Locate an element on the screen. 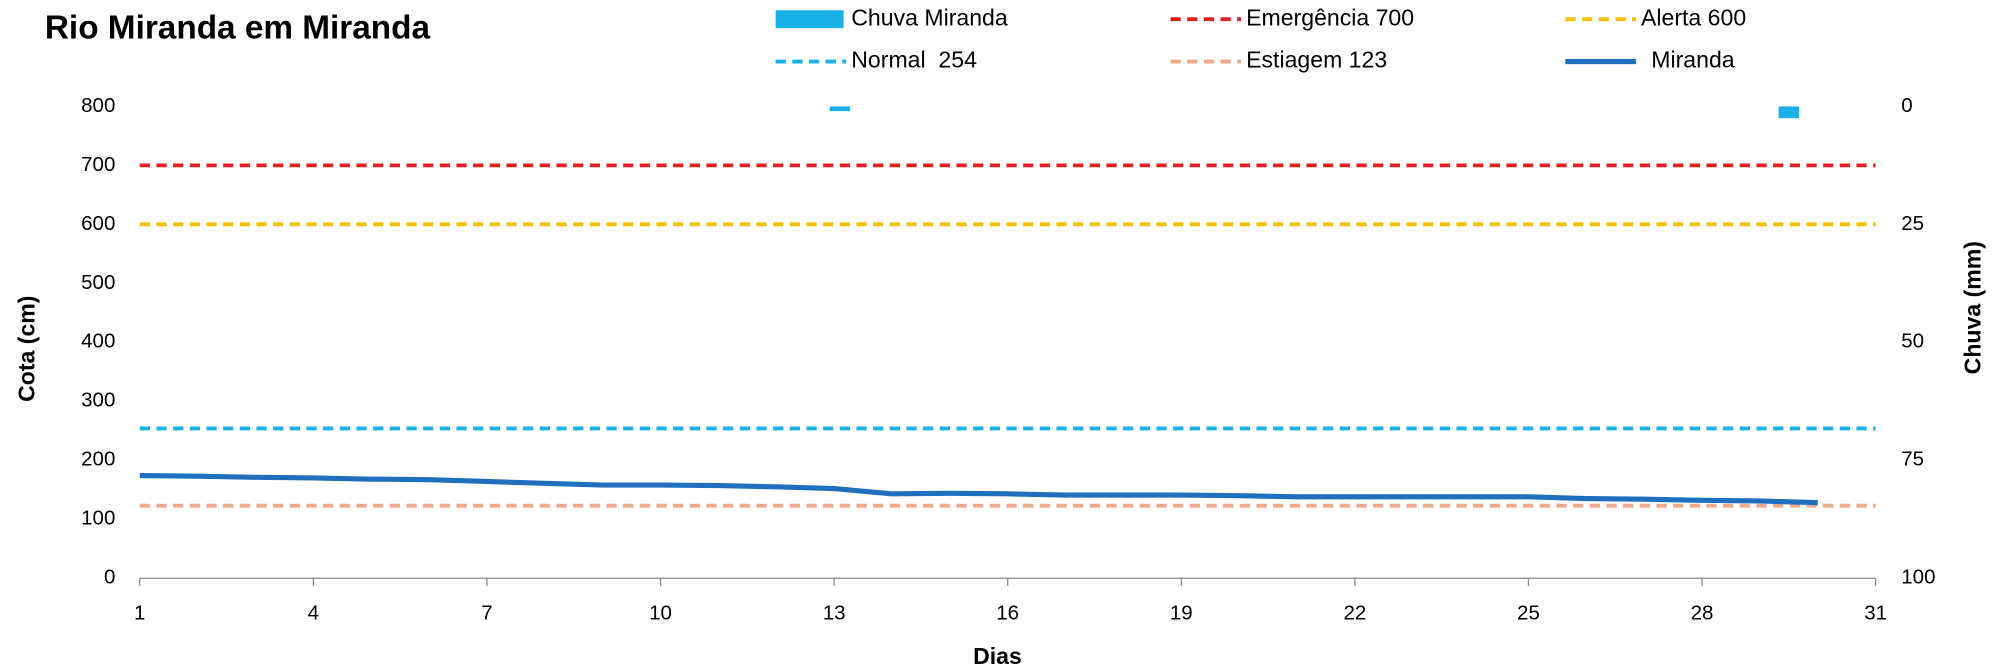 This screenshot has width=2000, height=672. y-tick-label: 300 is located at coordinates (98, 400).